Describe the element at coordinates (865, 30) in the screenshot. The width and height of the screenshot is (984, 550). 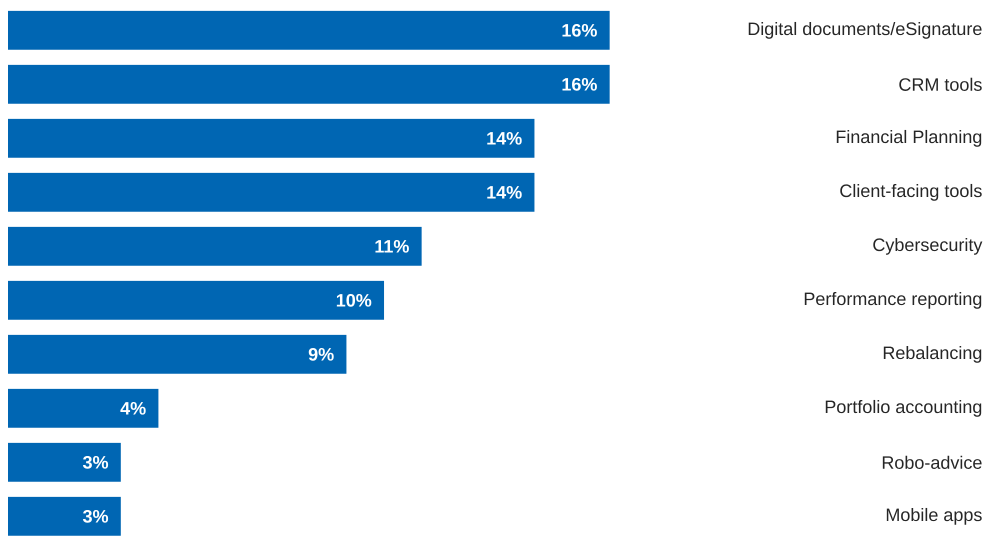
I see `y-tick-label: Digital documents/eSignature` at that location.